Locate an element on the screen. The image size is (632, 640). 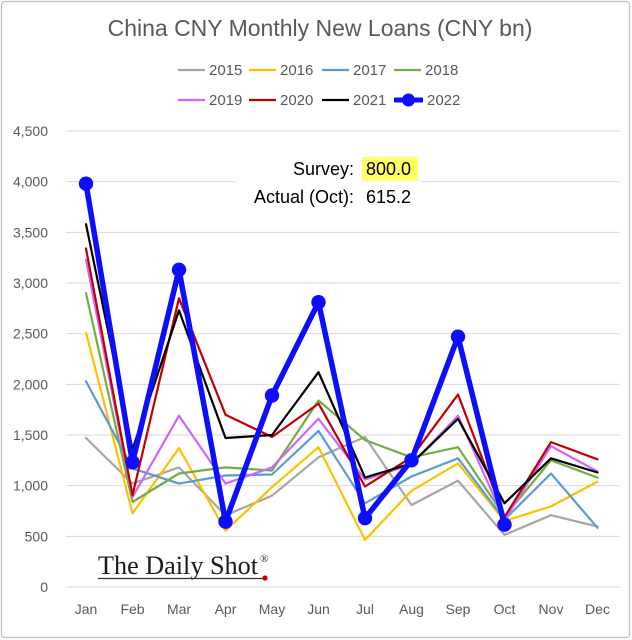
legend-item-2021: 2021 is located at coordinates (354, 100).